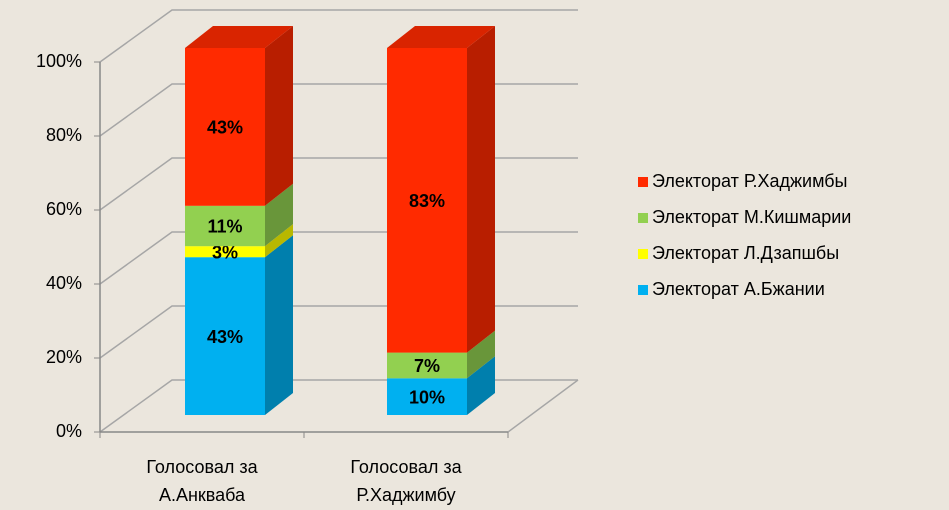 Image resolution: width=949 pixels, height=510 pixels. I want to click on data-label: 10%, so click(427, 397).